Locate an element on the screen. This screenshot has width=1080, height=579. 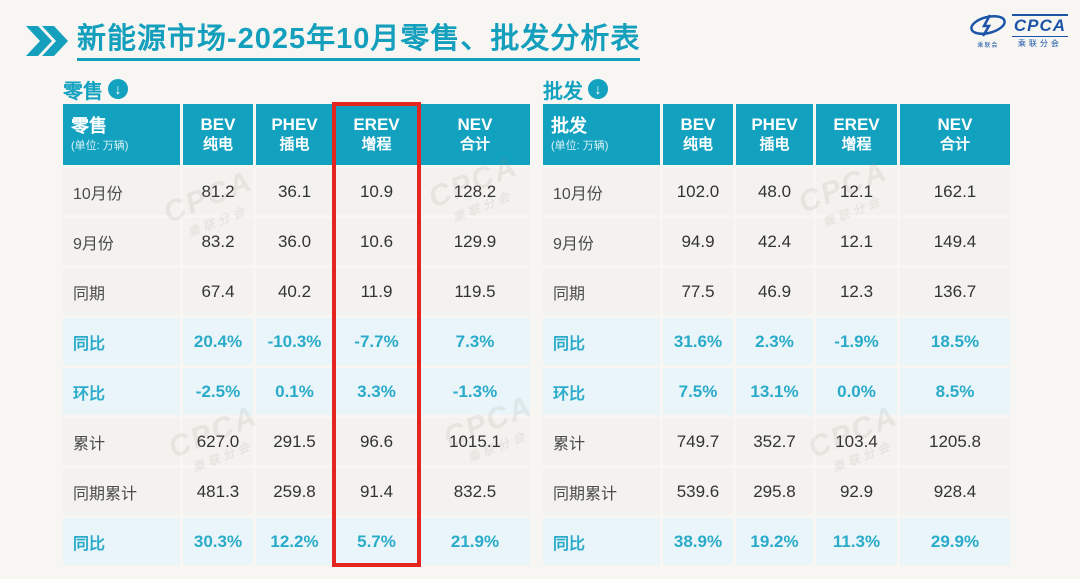
cell-value: 1205.8 is located at coordinates (955, 441).